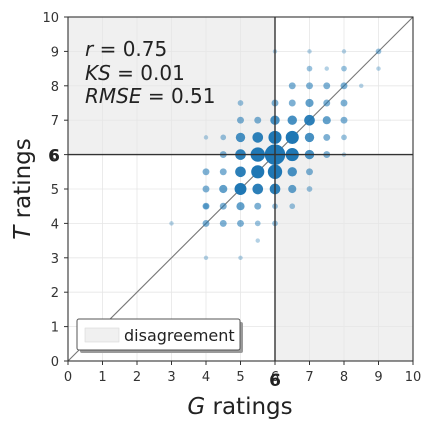 Image resolution: width=432 pixels, height=432 pixels. I want to click on y-tick-label-5: 5, so click(55, 190).